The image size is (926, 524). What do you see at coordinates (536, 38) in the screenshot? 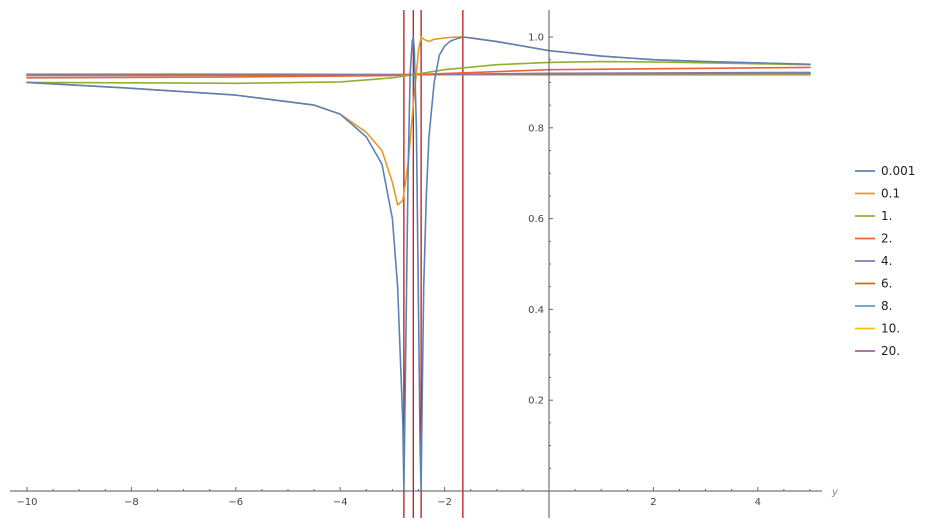
I see `y-tick-label: 1.0` at bounding box center [536, 38].